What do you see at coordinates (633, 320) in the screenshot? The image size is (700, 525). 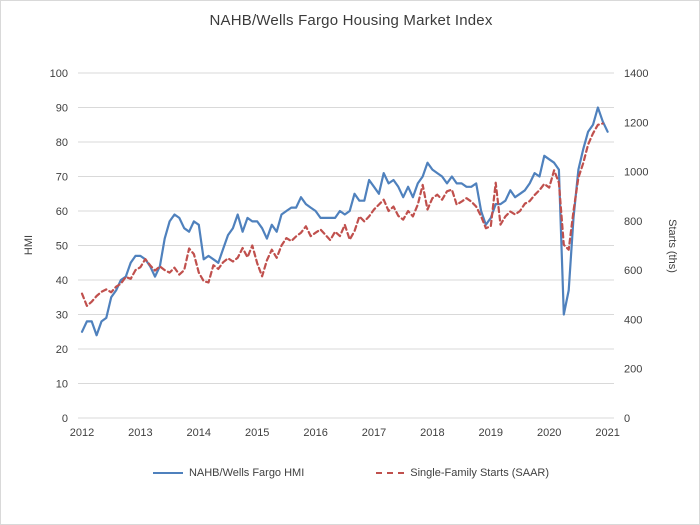 I see `y-axis-tick-label-right: 400` at bounding box center [633, 320].